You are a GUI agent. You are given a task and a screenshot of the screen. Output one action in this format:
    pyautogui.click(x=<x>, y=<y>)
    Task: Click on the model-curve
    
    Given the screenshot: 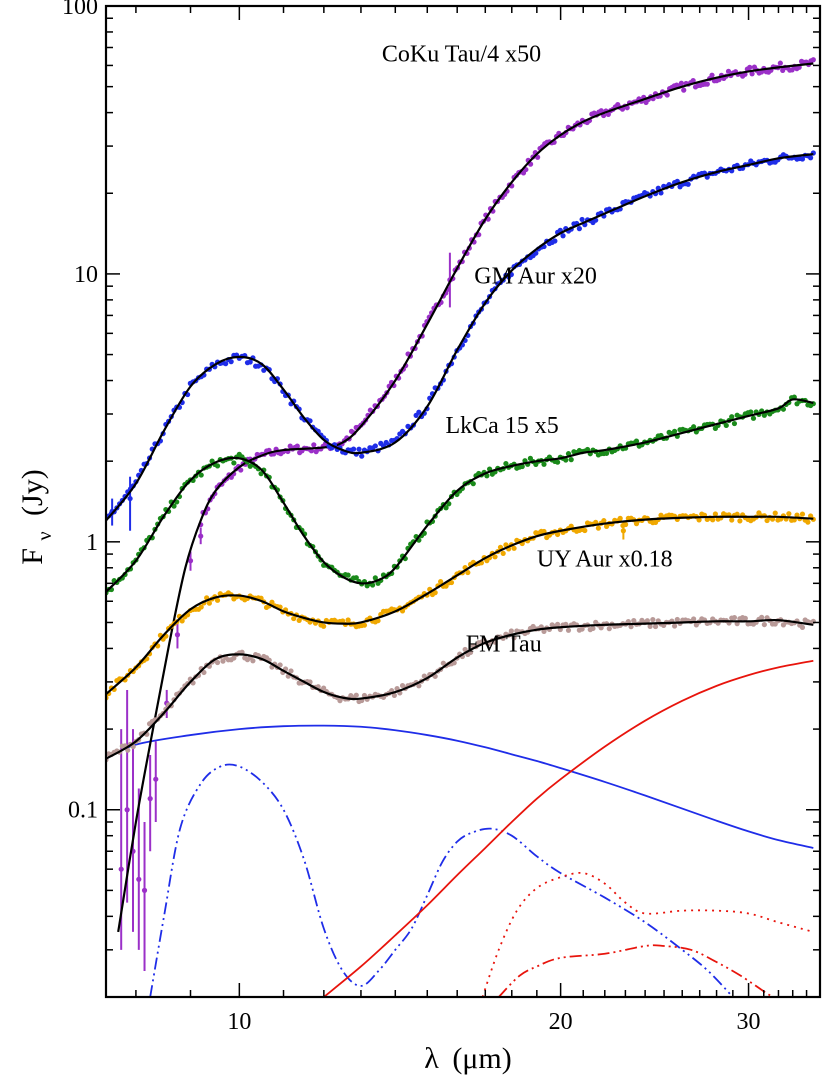 What is the action you would take?
    pyautogui.click(x=460, y=605)
    